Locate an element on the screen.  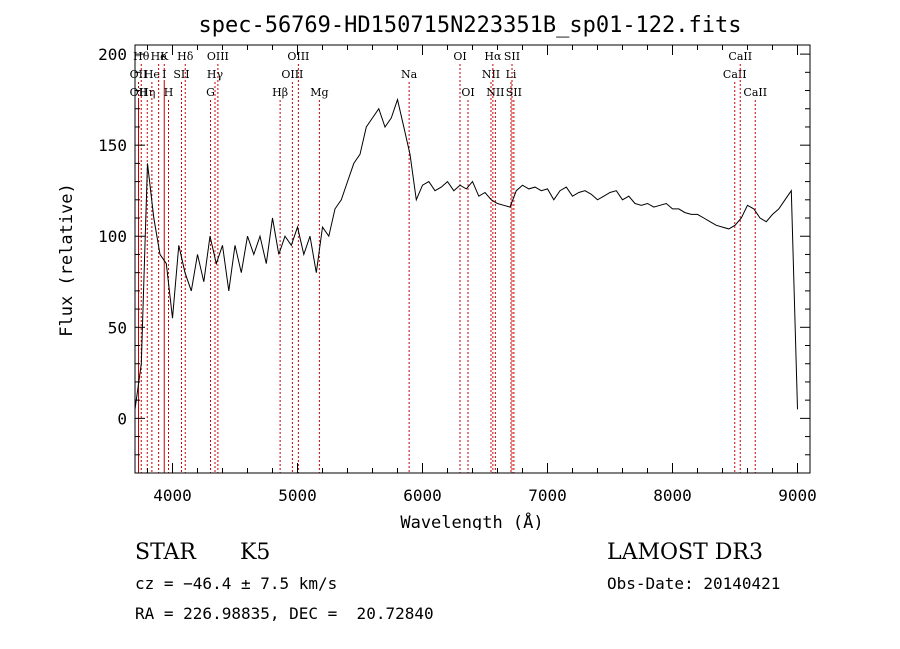
x-tick-label: 9000 is located at coordinates (797, 495).